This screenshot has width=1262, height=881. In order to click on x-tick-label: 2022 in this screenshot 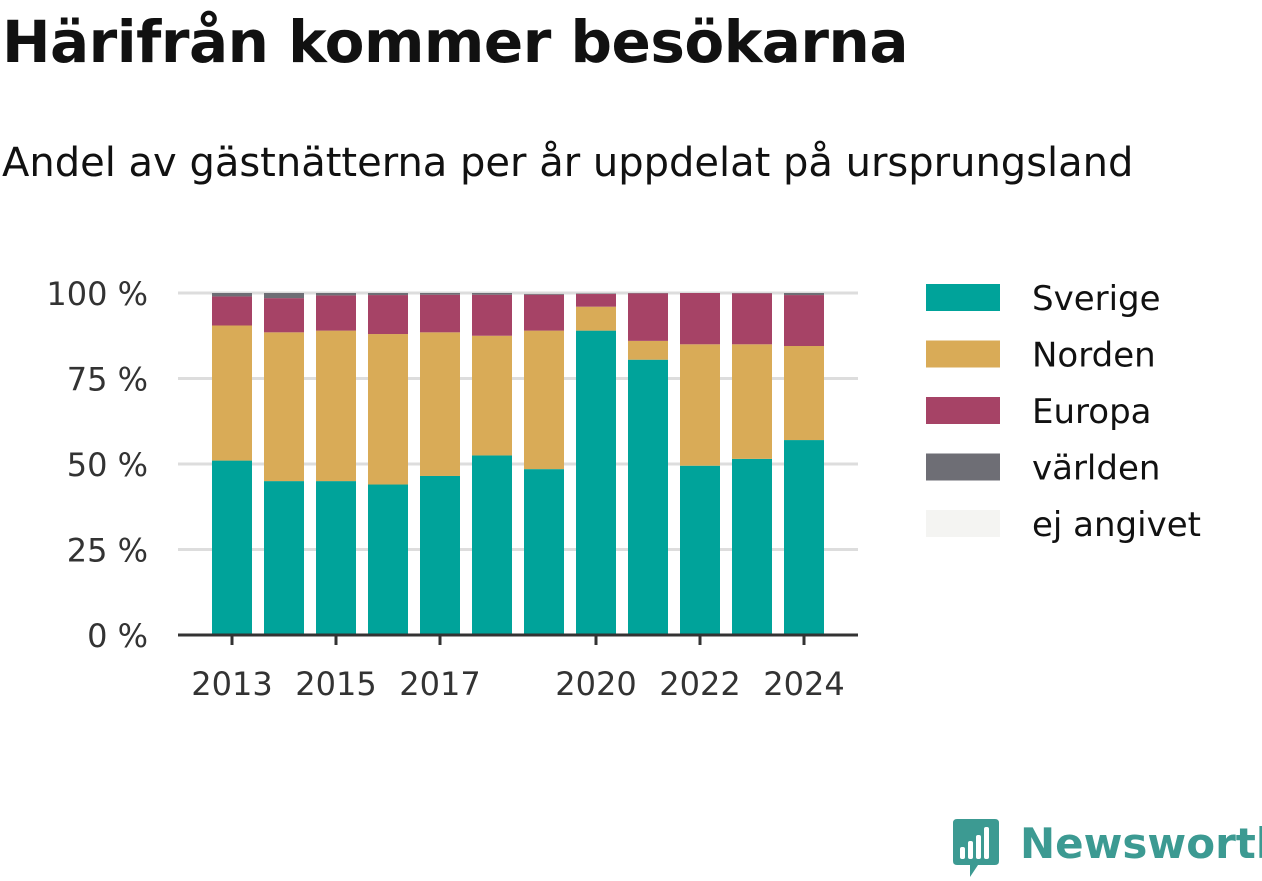, I will do `click(699, 684)`.